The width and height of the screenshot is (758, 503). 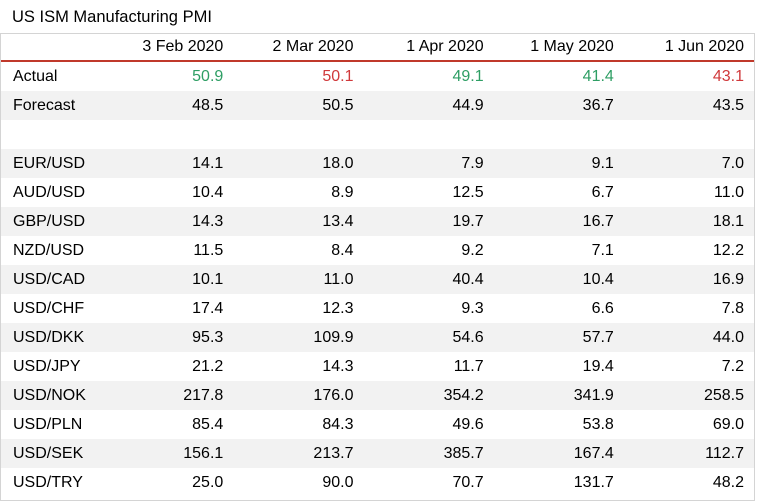 I want to click on column-header: 1 May 2020, so click(x=572, y=46).